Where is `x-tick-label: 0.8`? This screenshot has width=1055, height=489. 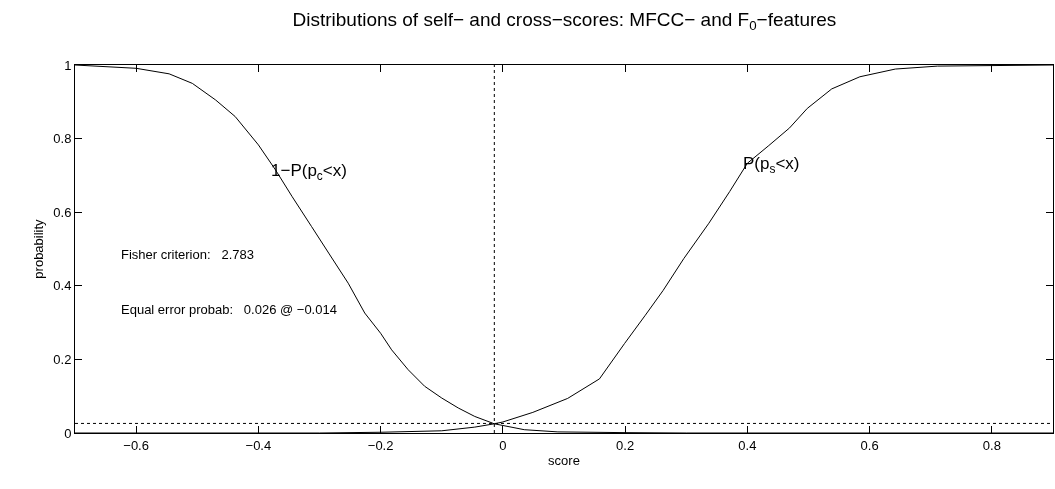 x-tick-label: 0.8 is located at coordinates (991, 445).